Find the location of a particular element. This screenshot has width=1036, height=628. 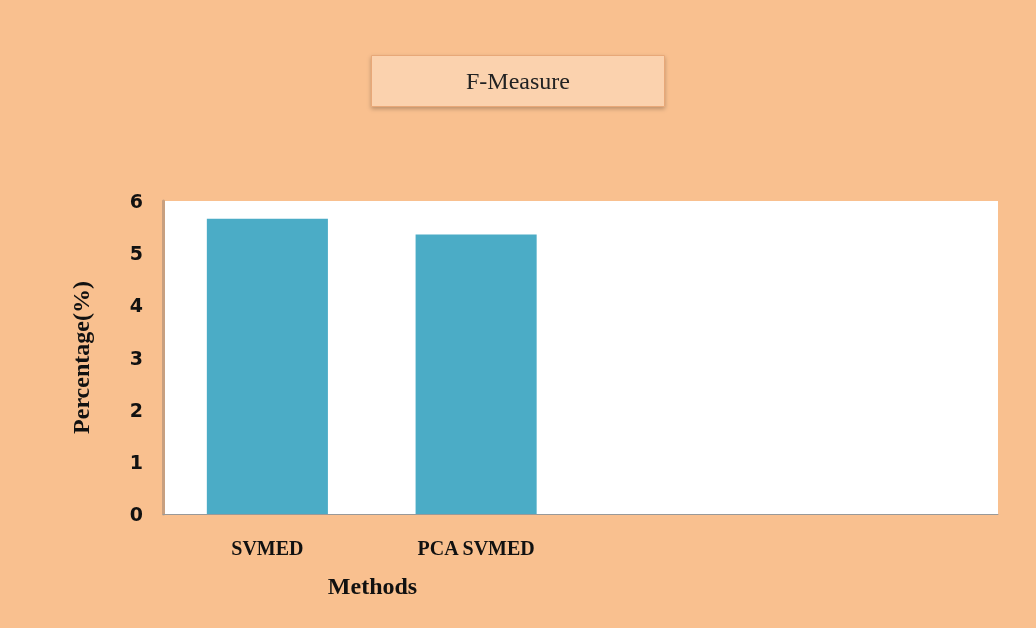

y-tick-label: 3 is located at coordinates (136, 357).